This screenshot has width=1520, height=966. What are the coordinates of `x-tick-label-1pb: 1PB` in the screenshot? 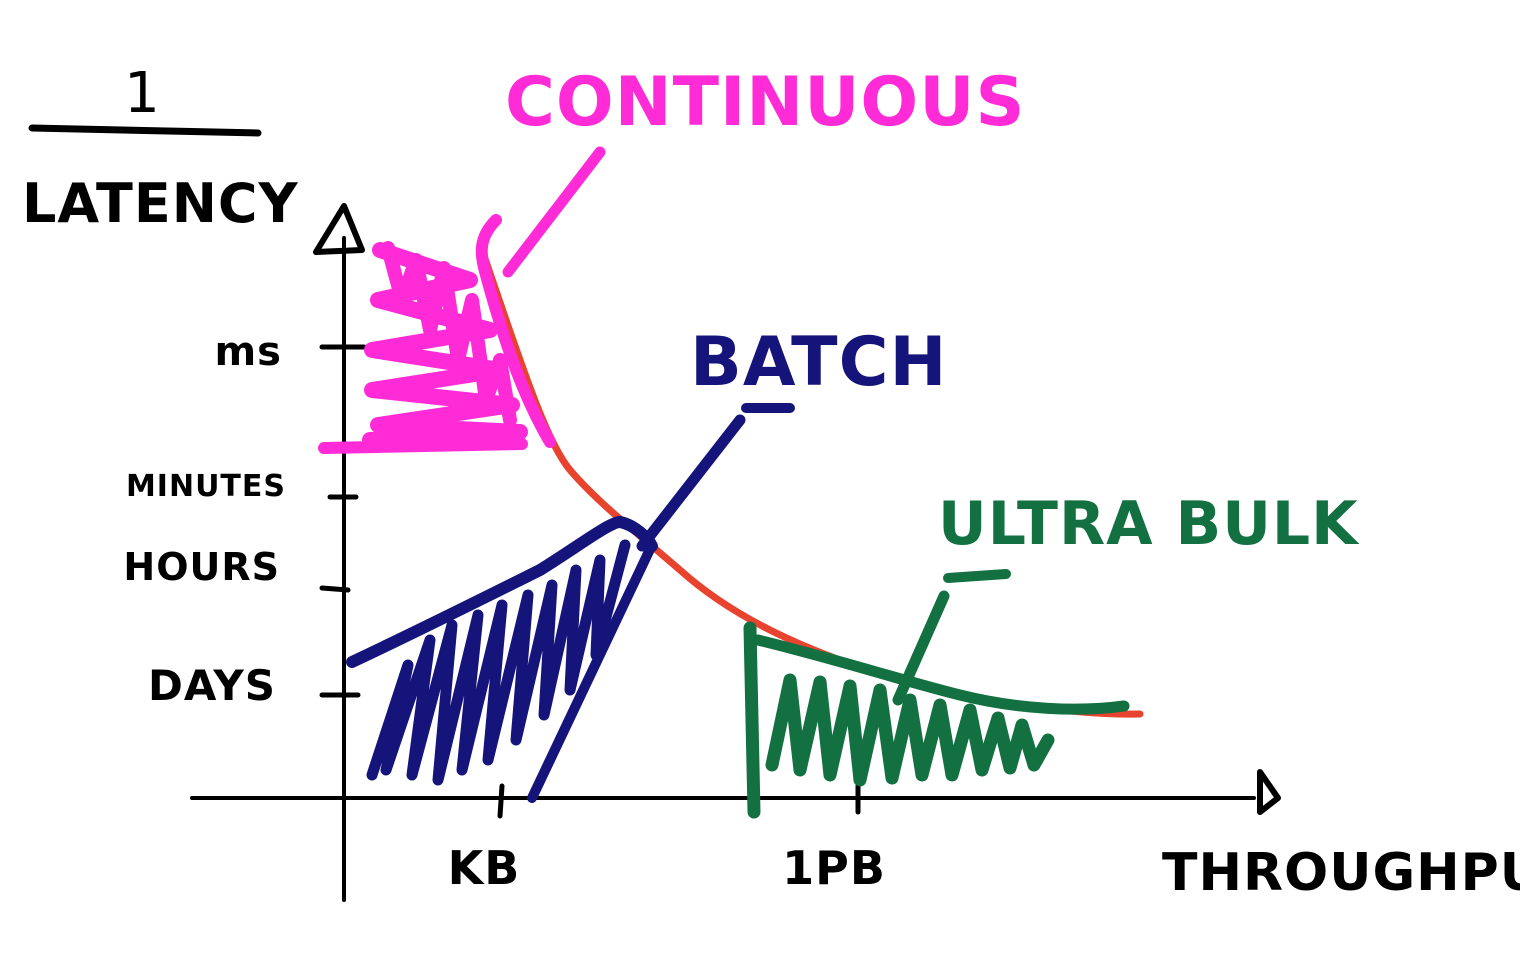 It's located at (834, 868).